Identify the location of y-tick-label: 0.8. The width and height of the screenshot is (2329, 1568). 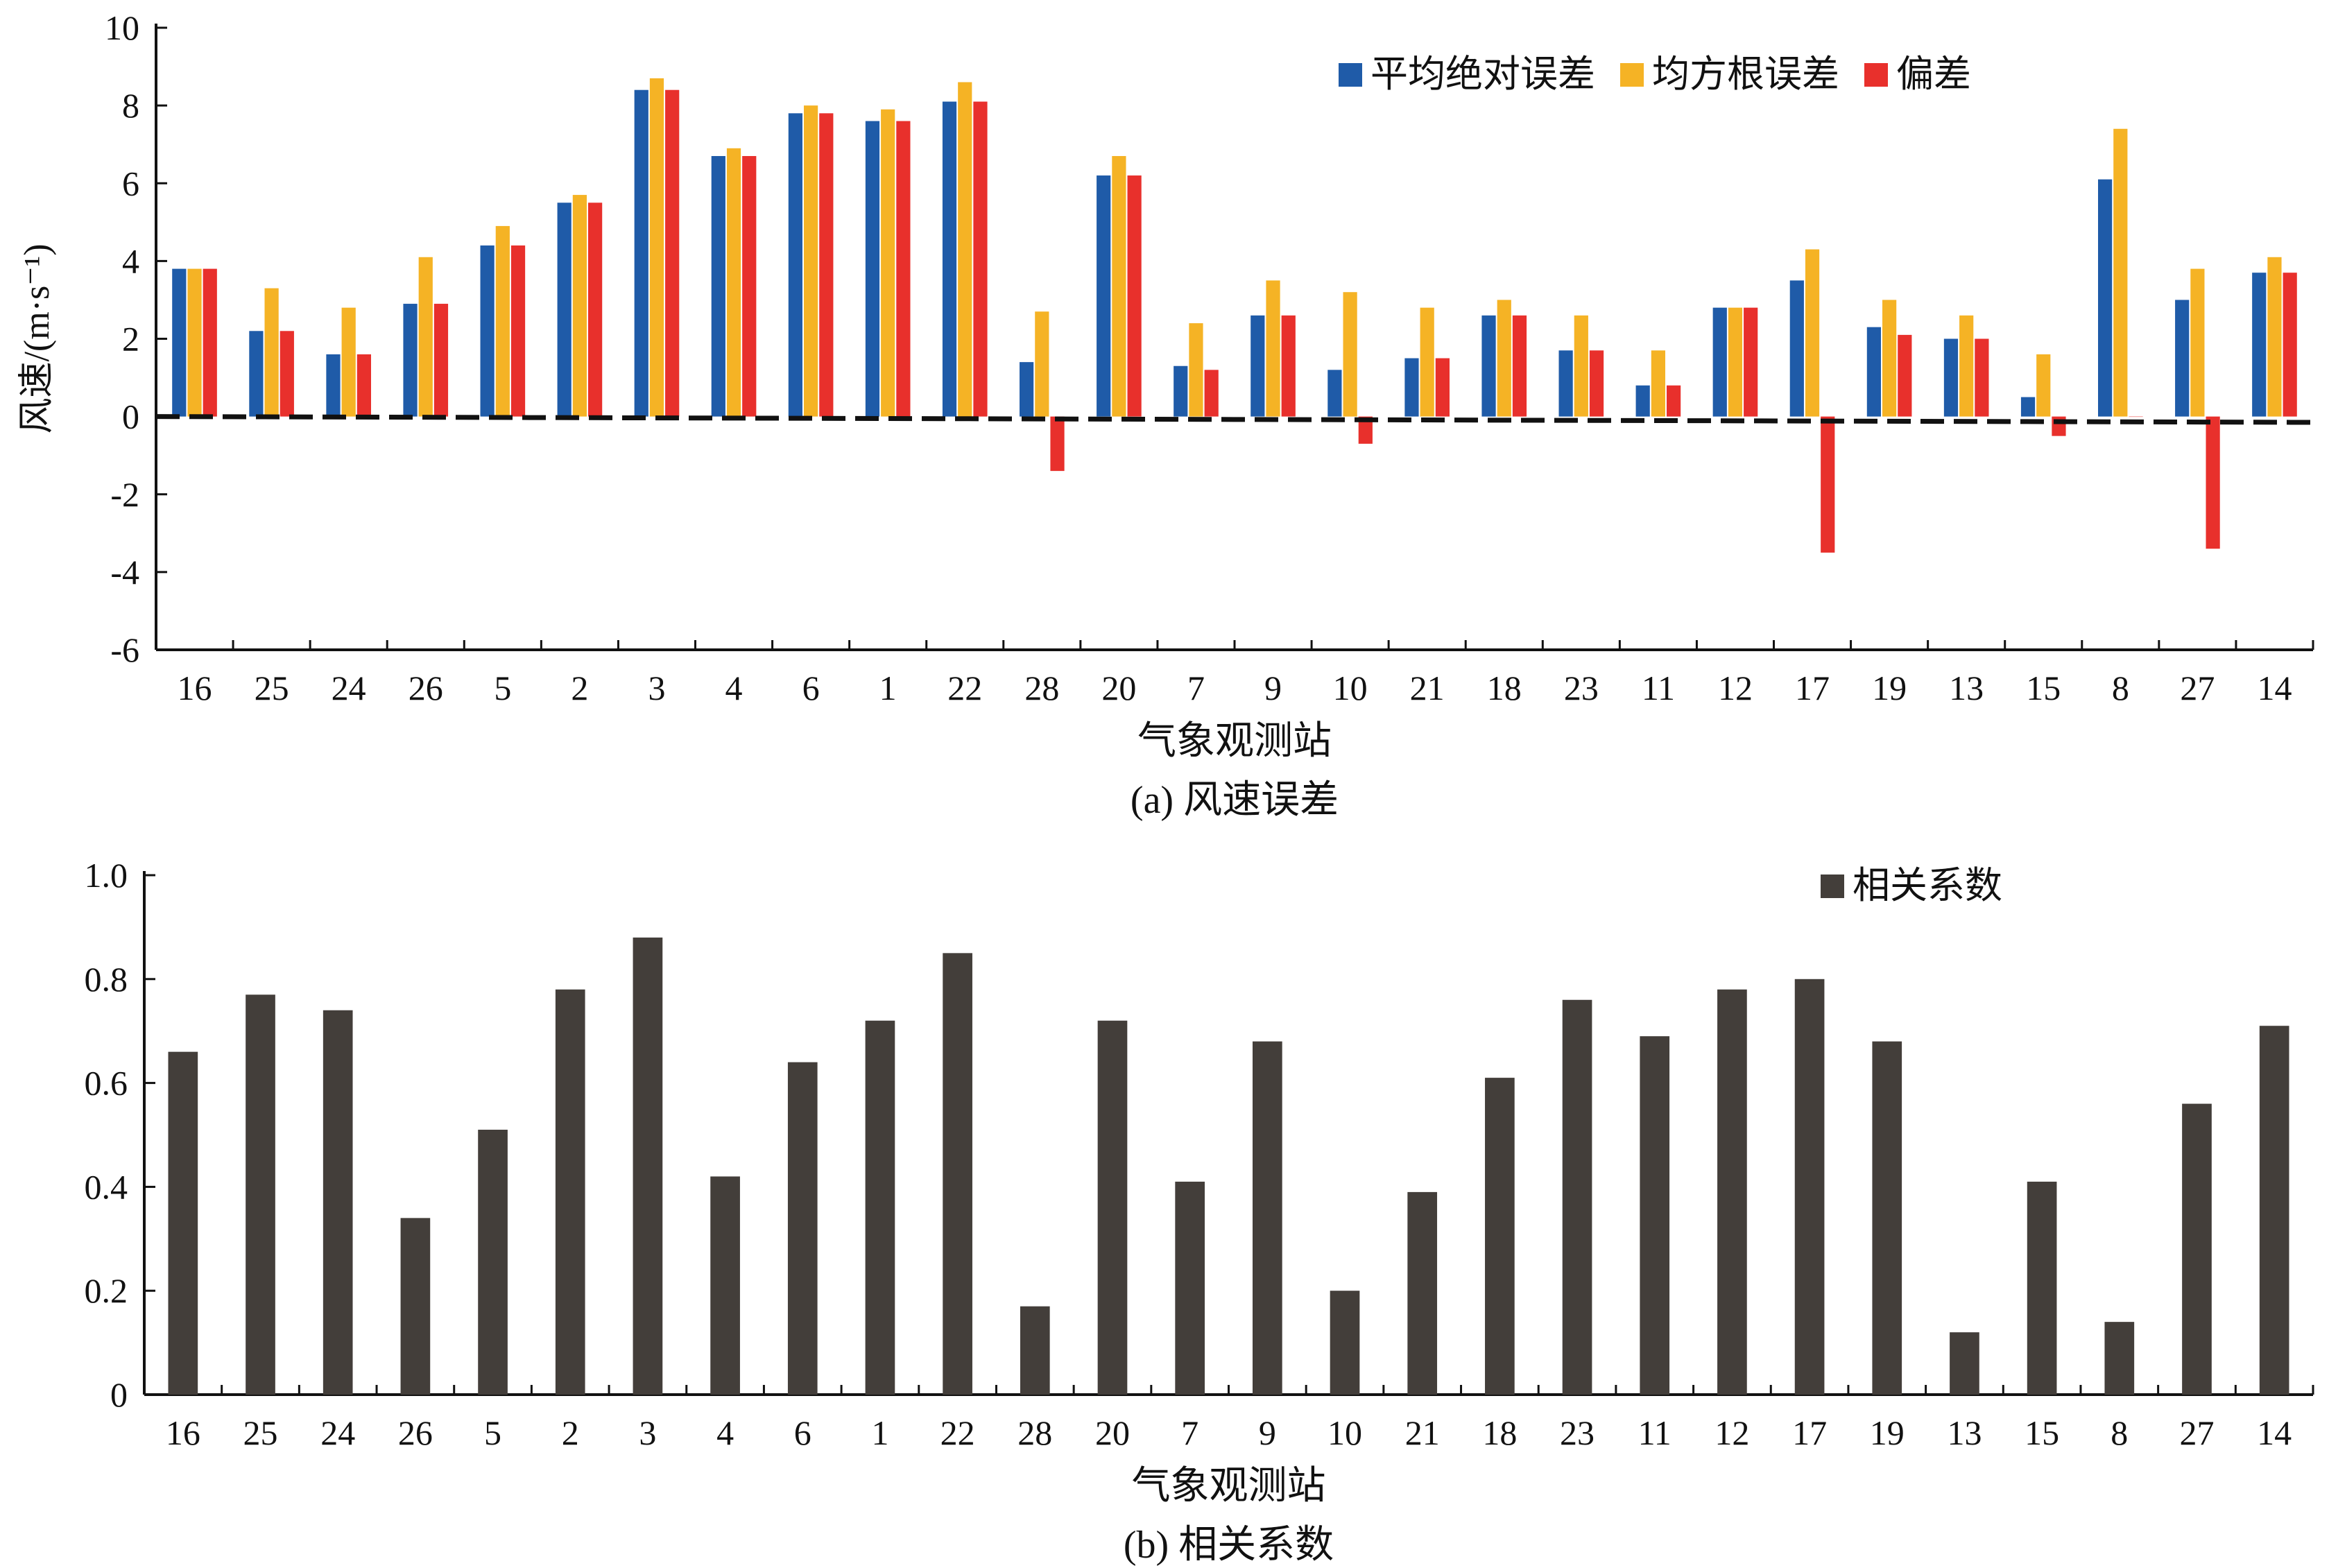
(106, 979).